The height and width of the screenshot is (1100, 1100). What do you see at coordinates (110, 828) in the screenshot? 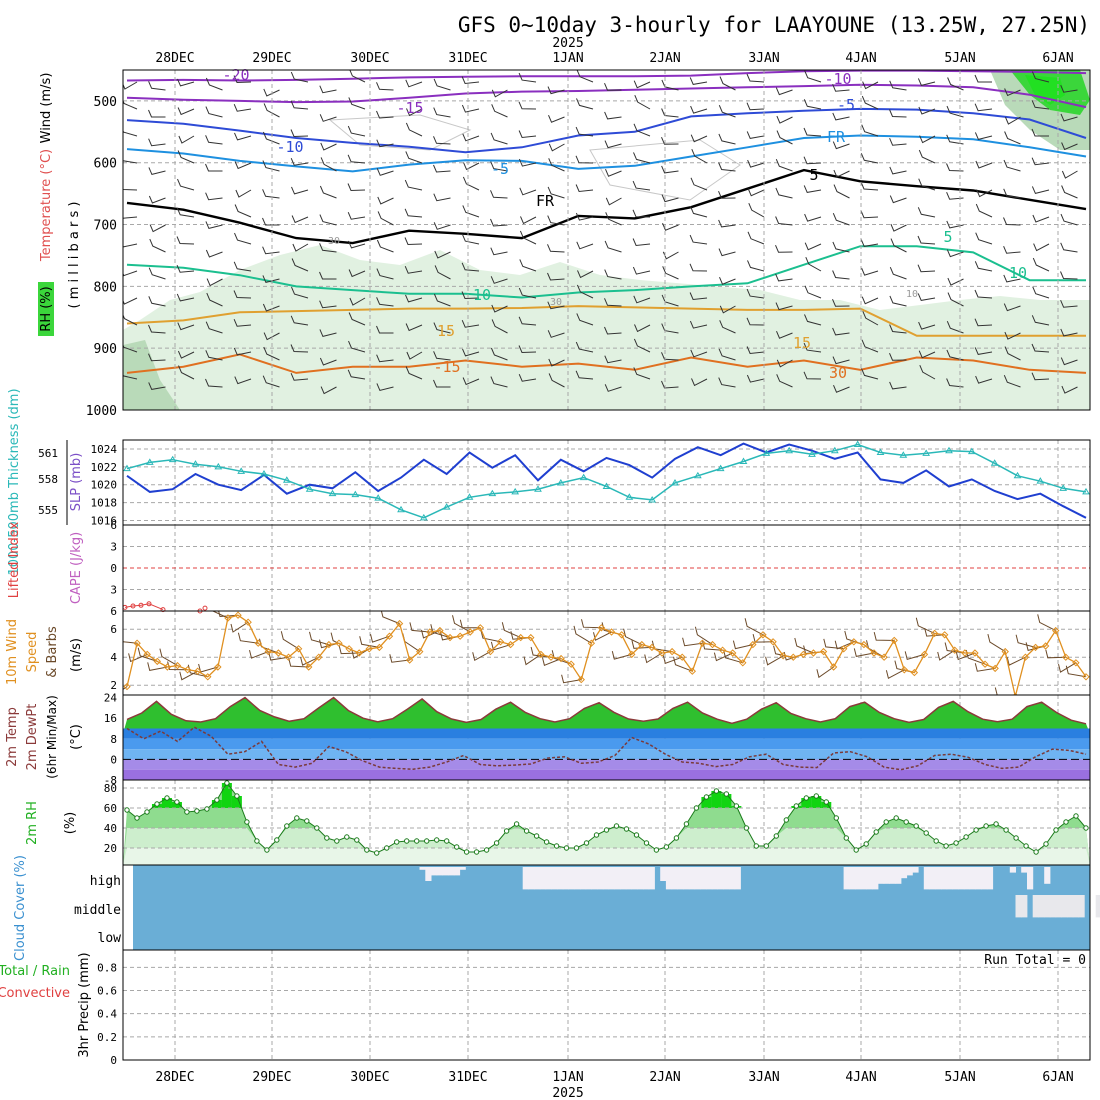
I see `rh2m-tick-label: 40` at bounding box center [110, 828].